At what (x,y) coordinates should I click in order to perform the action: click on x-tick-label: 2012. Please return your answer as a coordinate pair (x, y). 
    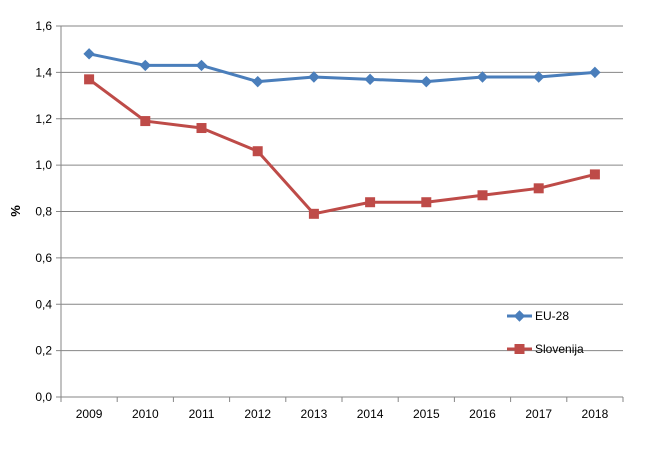
    Looking at the image, I should click on (257, 414).